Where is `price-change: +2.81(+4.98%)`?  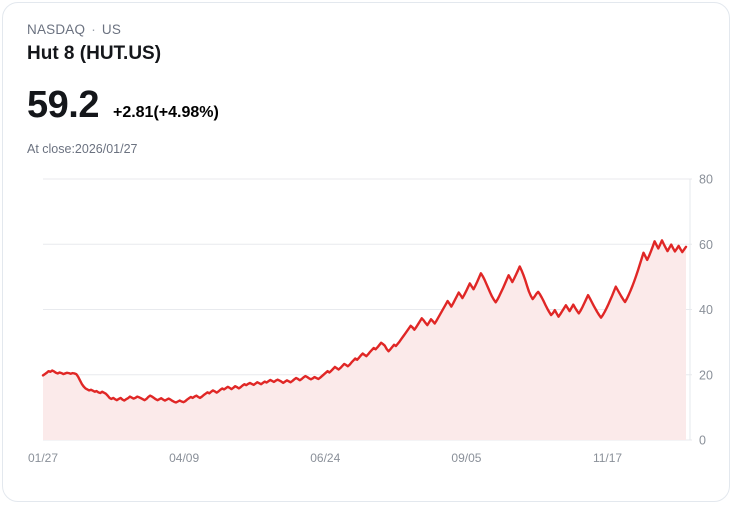
price-change: +2.81(+4.98%) is located at coordinates (165, 112).